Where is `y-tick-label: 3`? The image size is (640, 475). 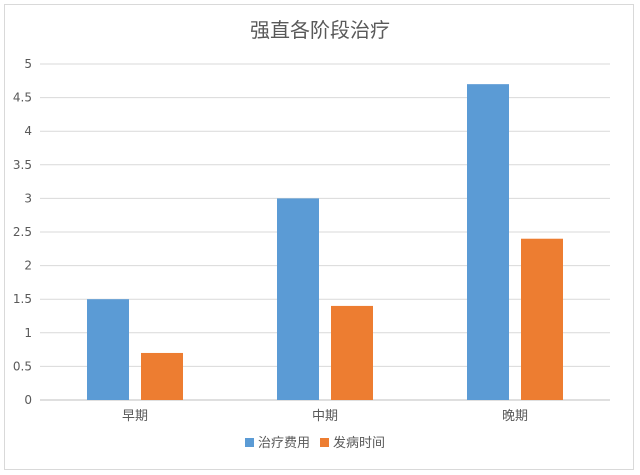
y-tick-label: 3 is located at coordinates (28, 198).